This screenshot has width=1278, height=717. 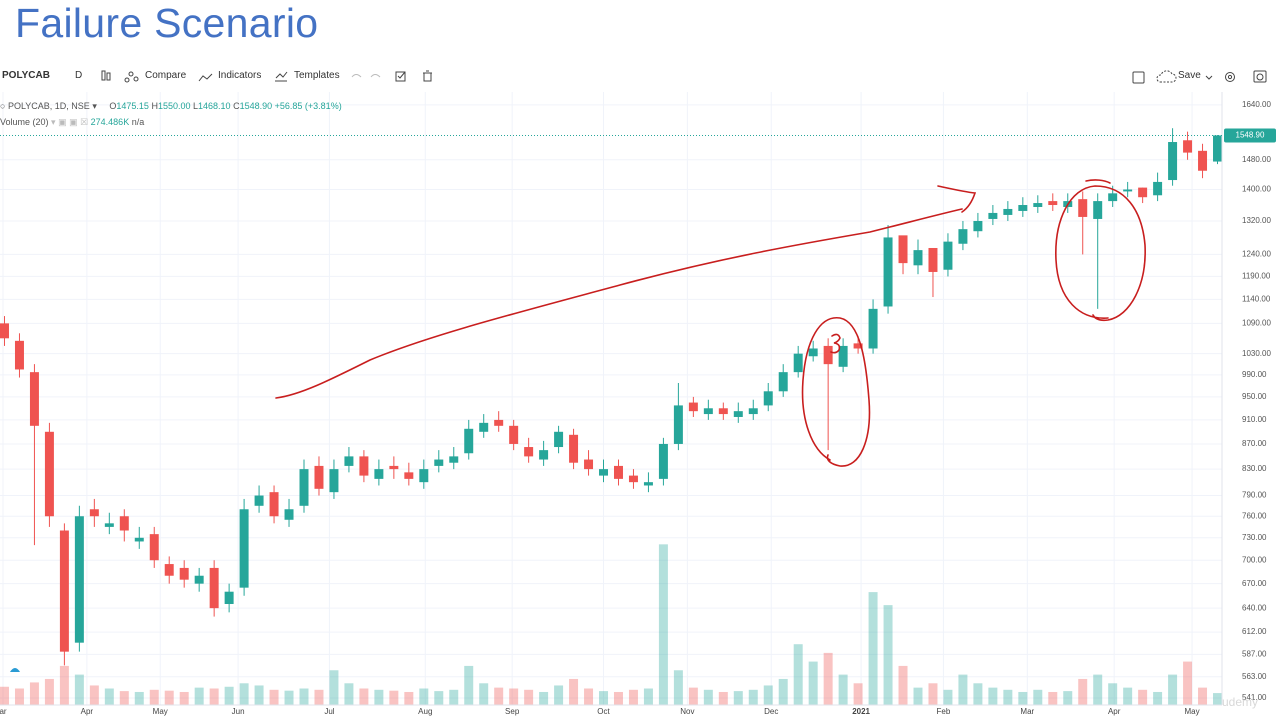 What do you see at coordinates (308, 106) in the screenshot?
I see `legend-change: +56.85 (+3.81%)` at bounding box center [308, 106].